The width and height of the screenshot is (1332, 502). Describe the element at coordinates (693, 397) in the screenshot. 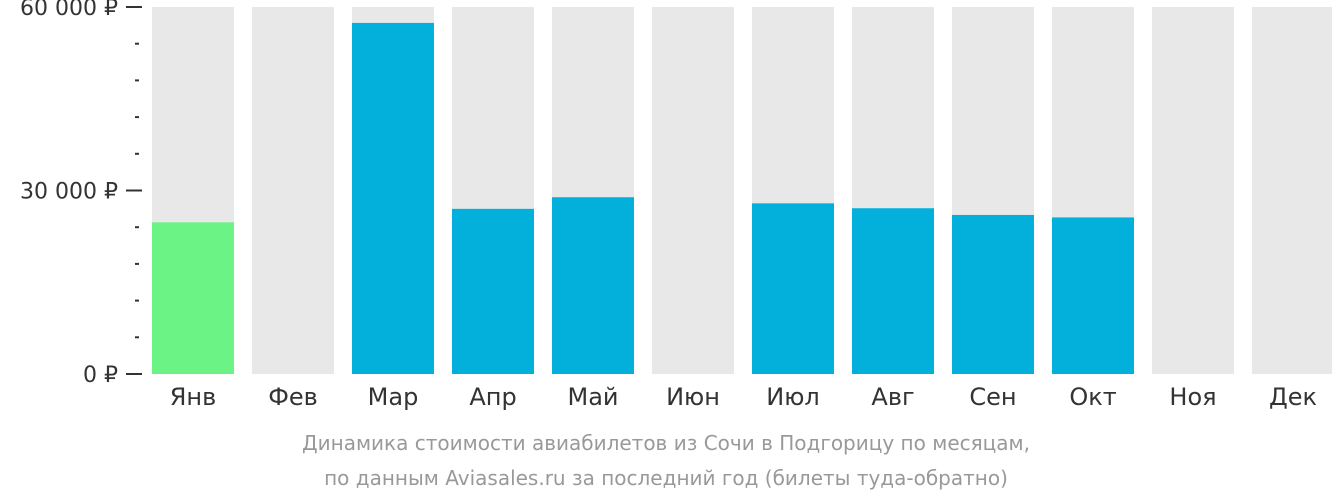

I see `x-tick-label-6: Июн` at that location.